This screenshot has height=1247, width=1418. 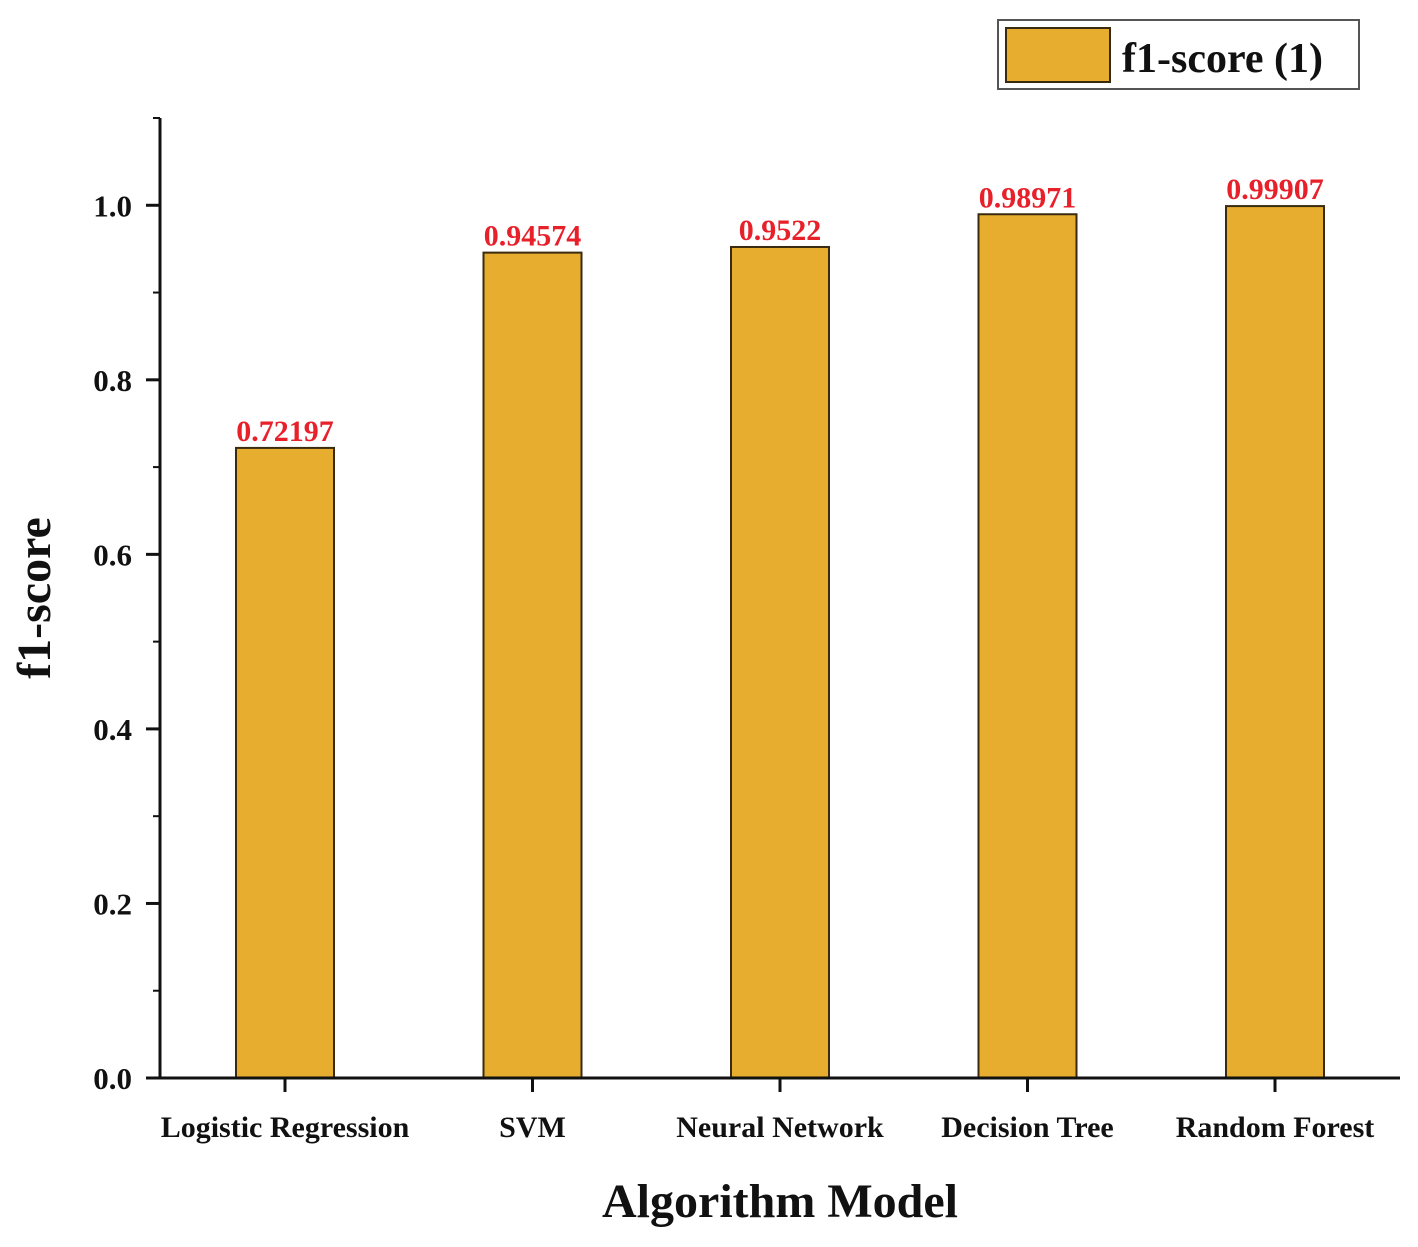 I want to click on x-category-label: SVM, so click(x=532, y=1127).